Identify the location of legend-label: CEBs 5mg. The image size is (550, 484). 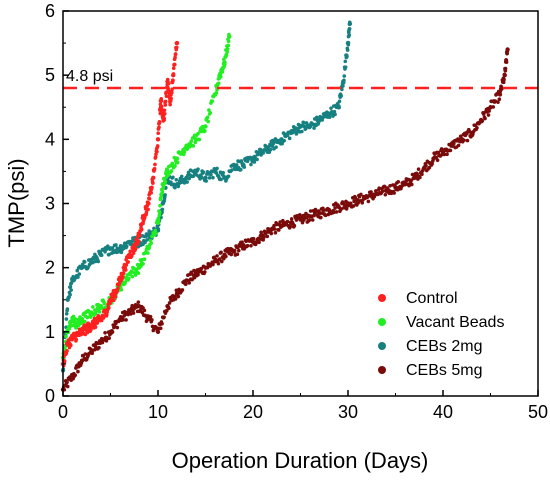
(444, 370).